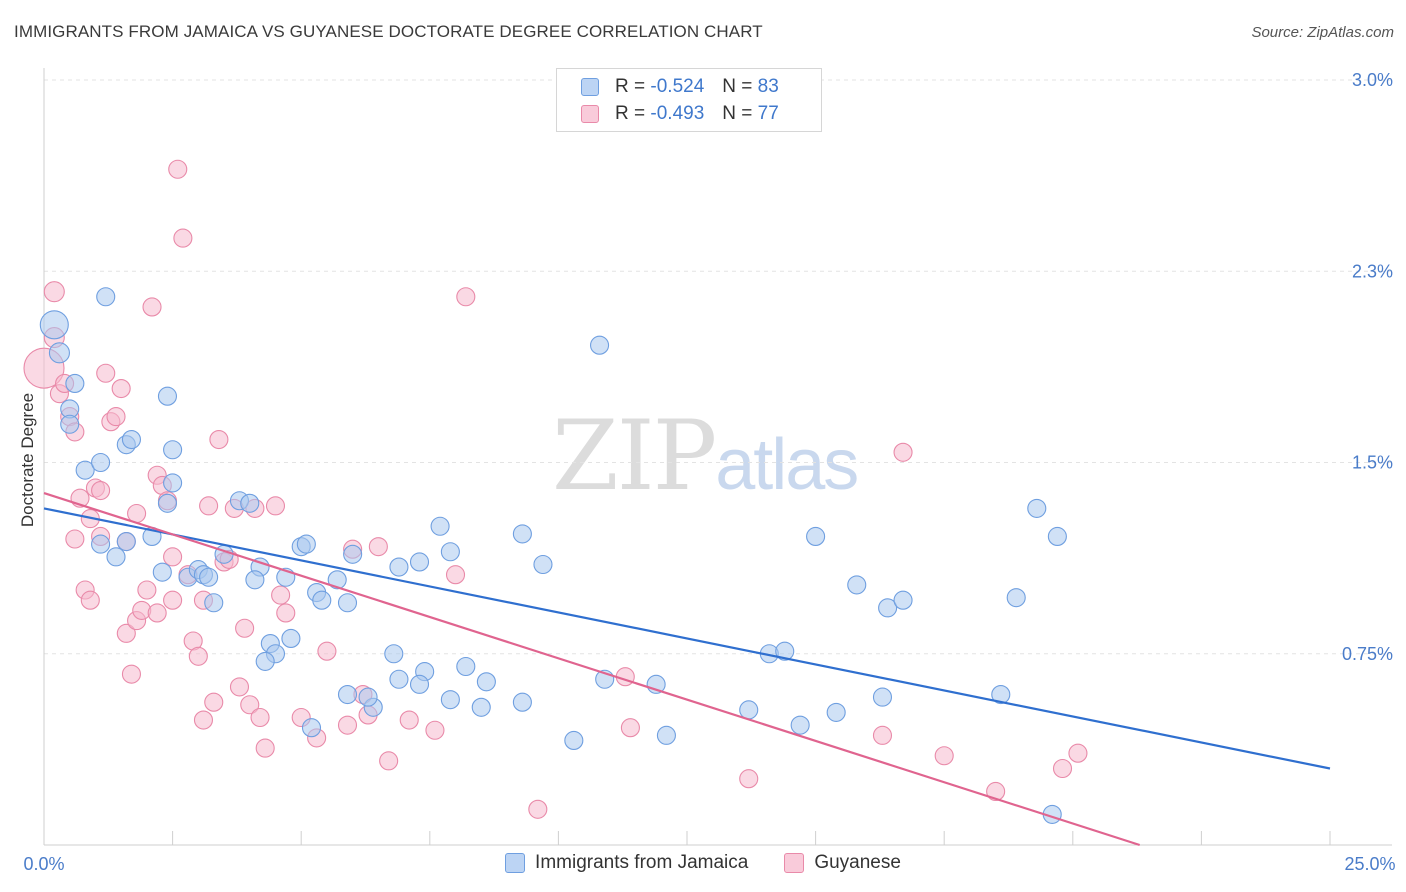 The height and width of the screenshot is (892, 1406). What do you see at coordinates (590, 114) in the screenshot?
I see `legend-swatch-guyanese` at bounding box center [590, 114].